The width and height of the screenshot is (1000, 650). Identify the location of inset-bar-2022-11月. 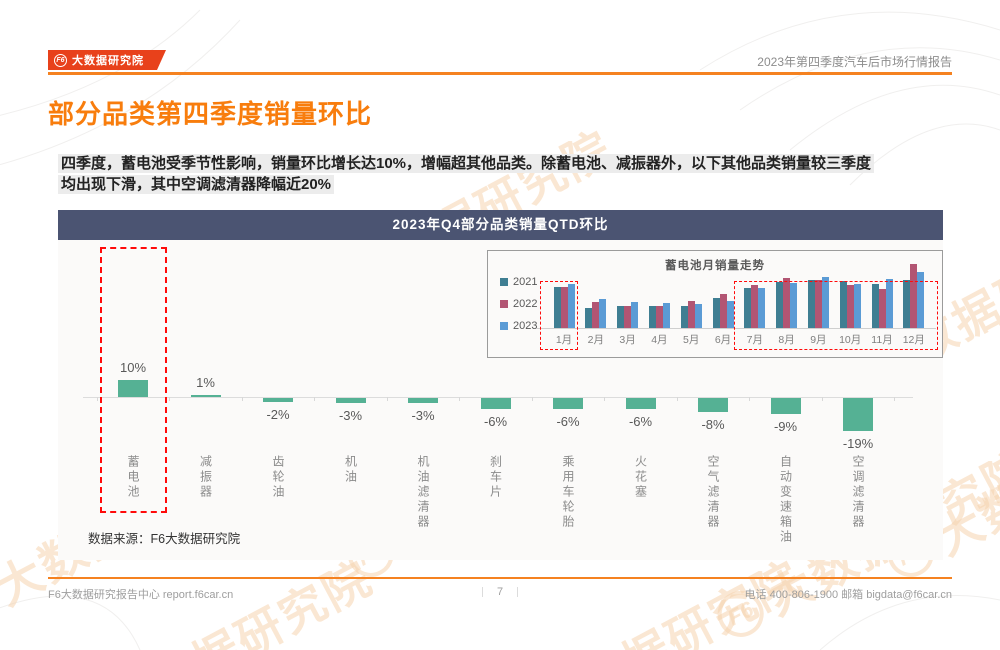
(882, 308).